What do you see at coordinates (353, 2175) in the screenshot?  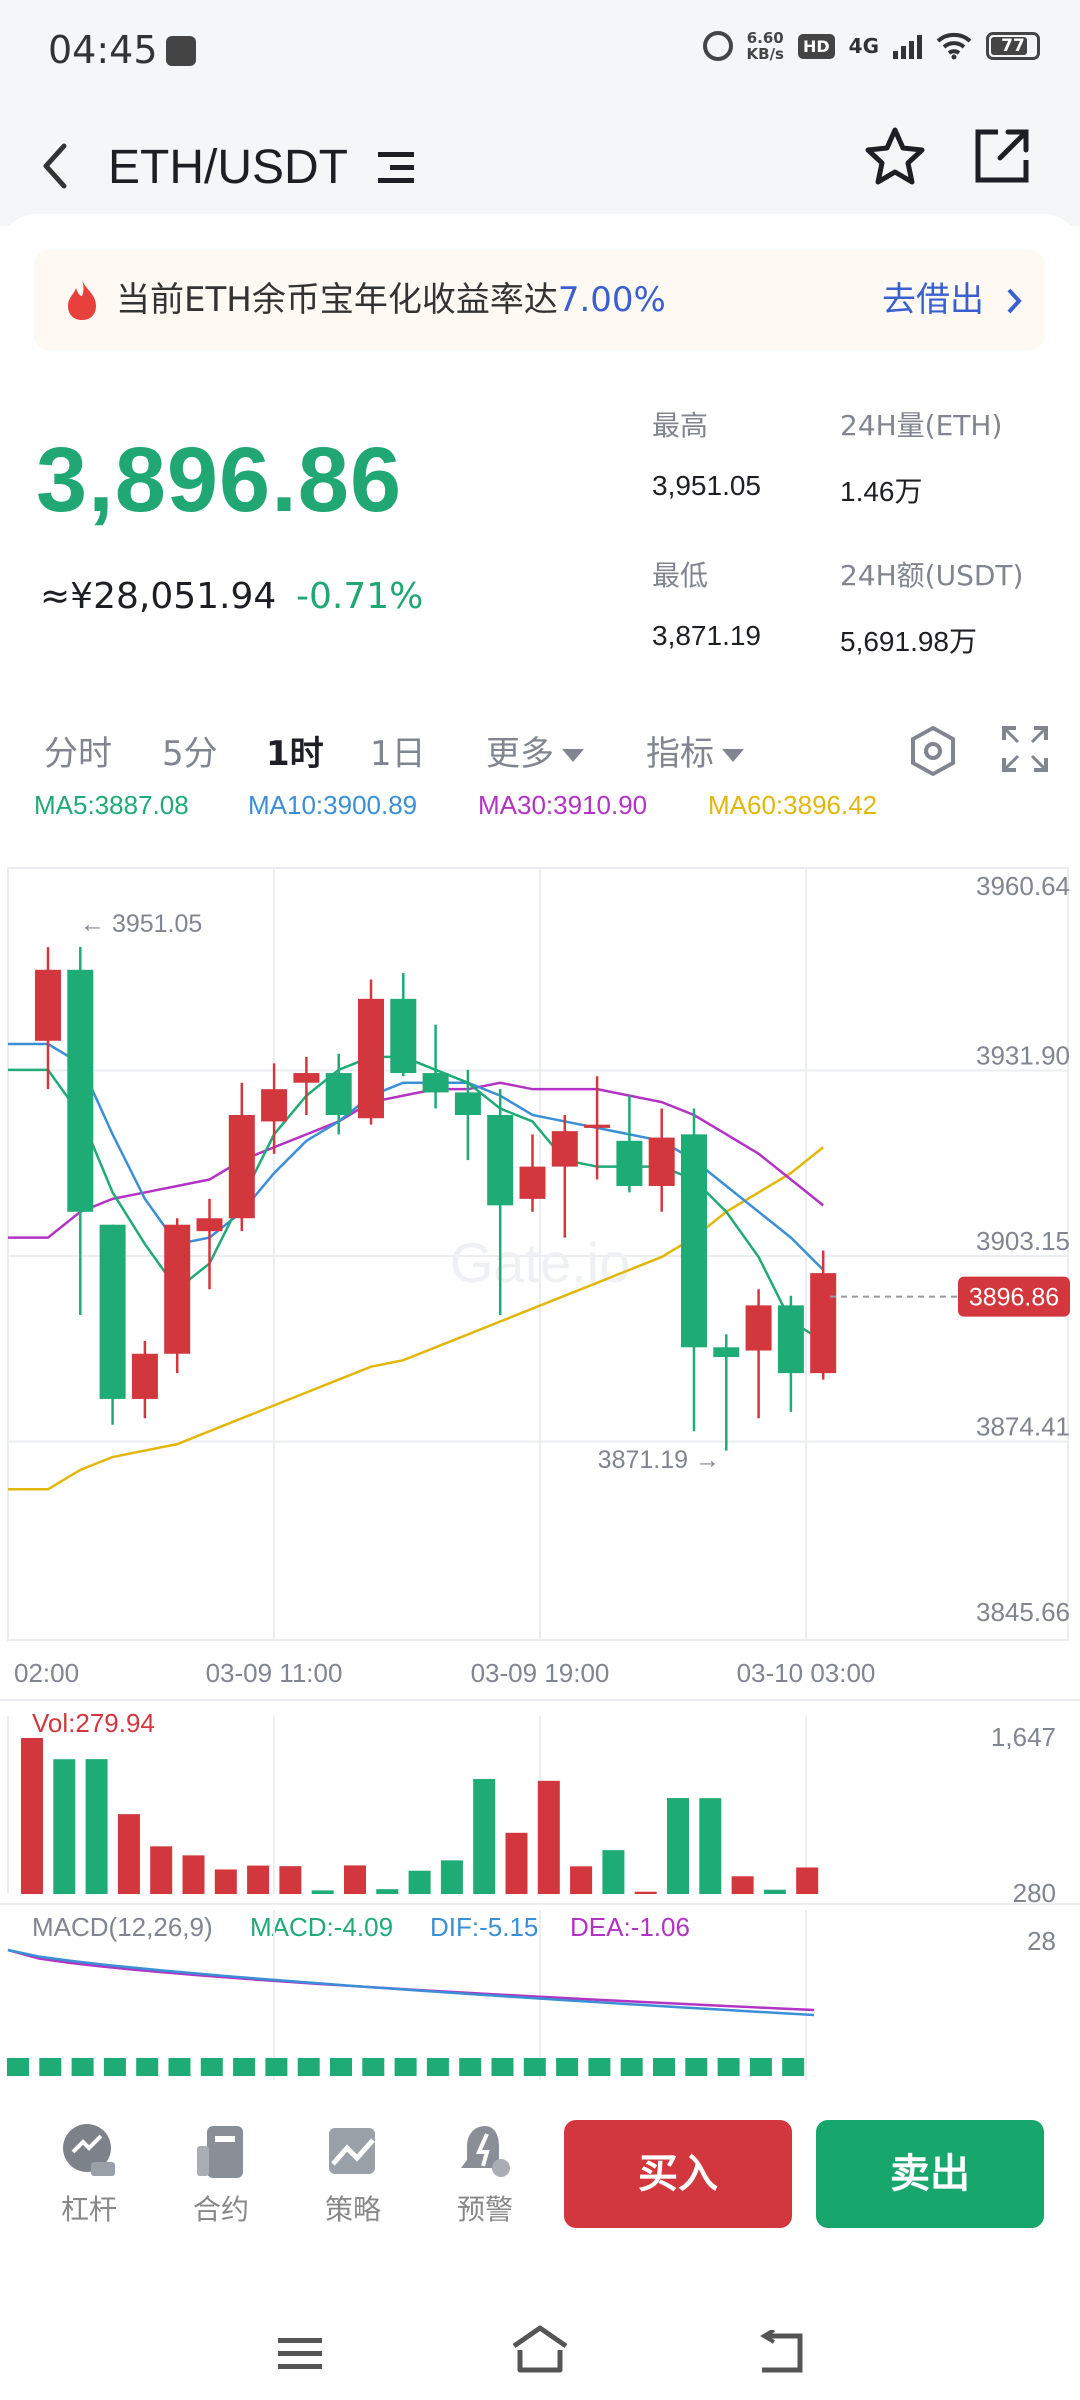 I see `strategy-button: 策略` at bounding box center [353, 2175].